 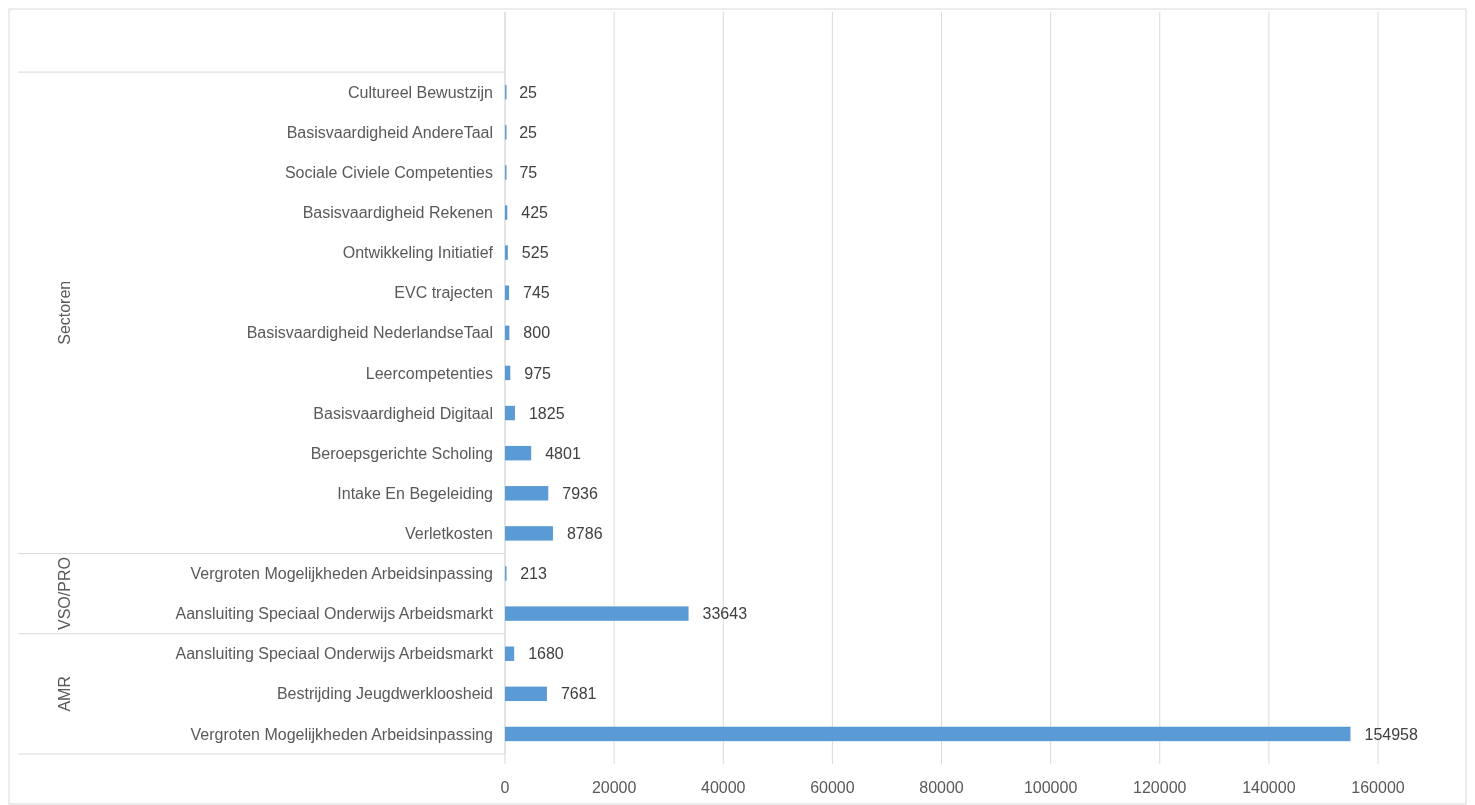 What do you see at coordinates (941, 787) in the screenshot?
I see `x-tick-label: 80000` at bounding box center [941, 787].